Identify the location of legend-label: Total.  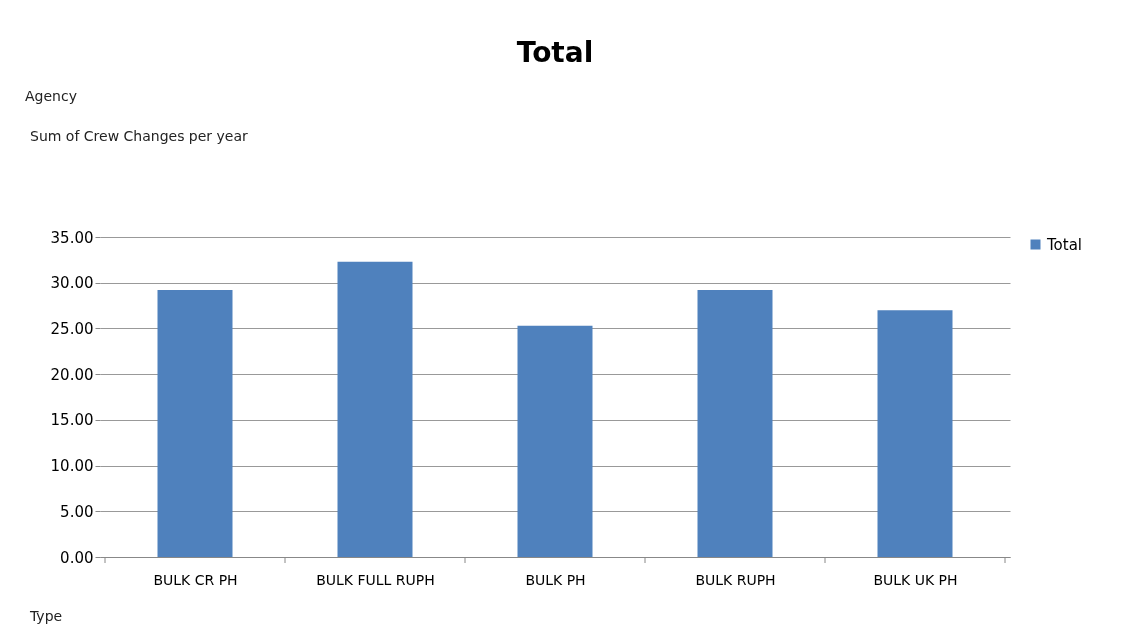
(1064, 244).